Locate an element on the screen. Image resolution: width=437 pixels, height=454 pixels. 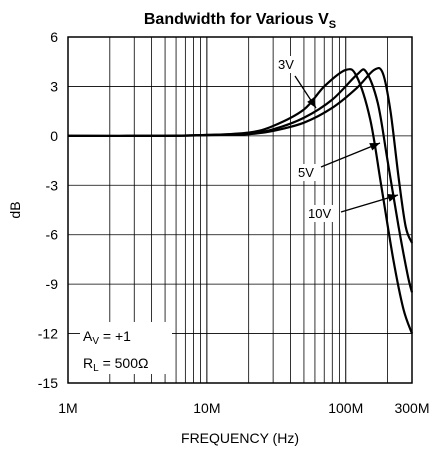
y-tick-label: -12 is located at coordinates (48, 334).